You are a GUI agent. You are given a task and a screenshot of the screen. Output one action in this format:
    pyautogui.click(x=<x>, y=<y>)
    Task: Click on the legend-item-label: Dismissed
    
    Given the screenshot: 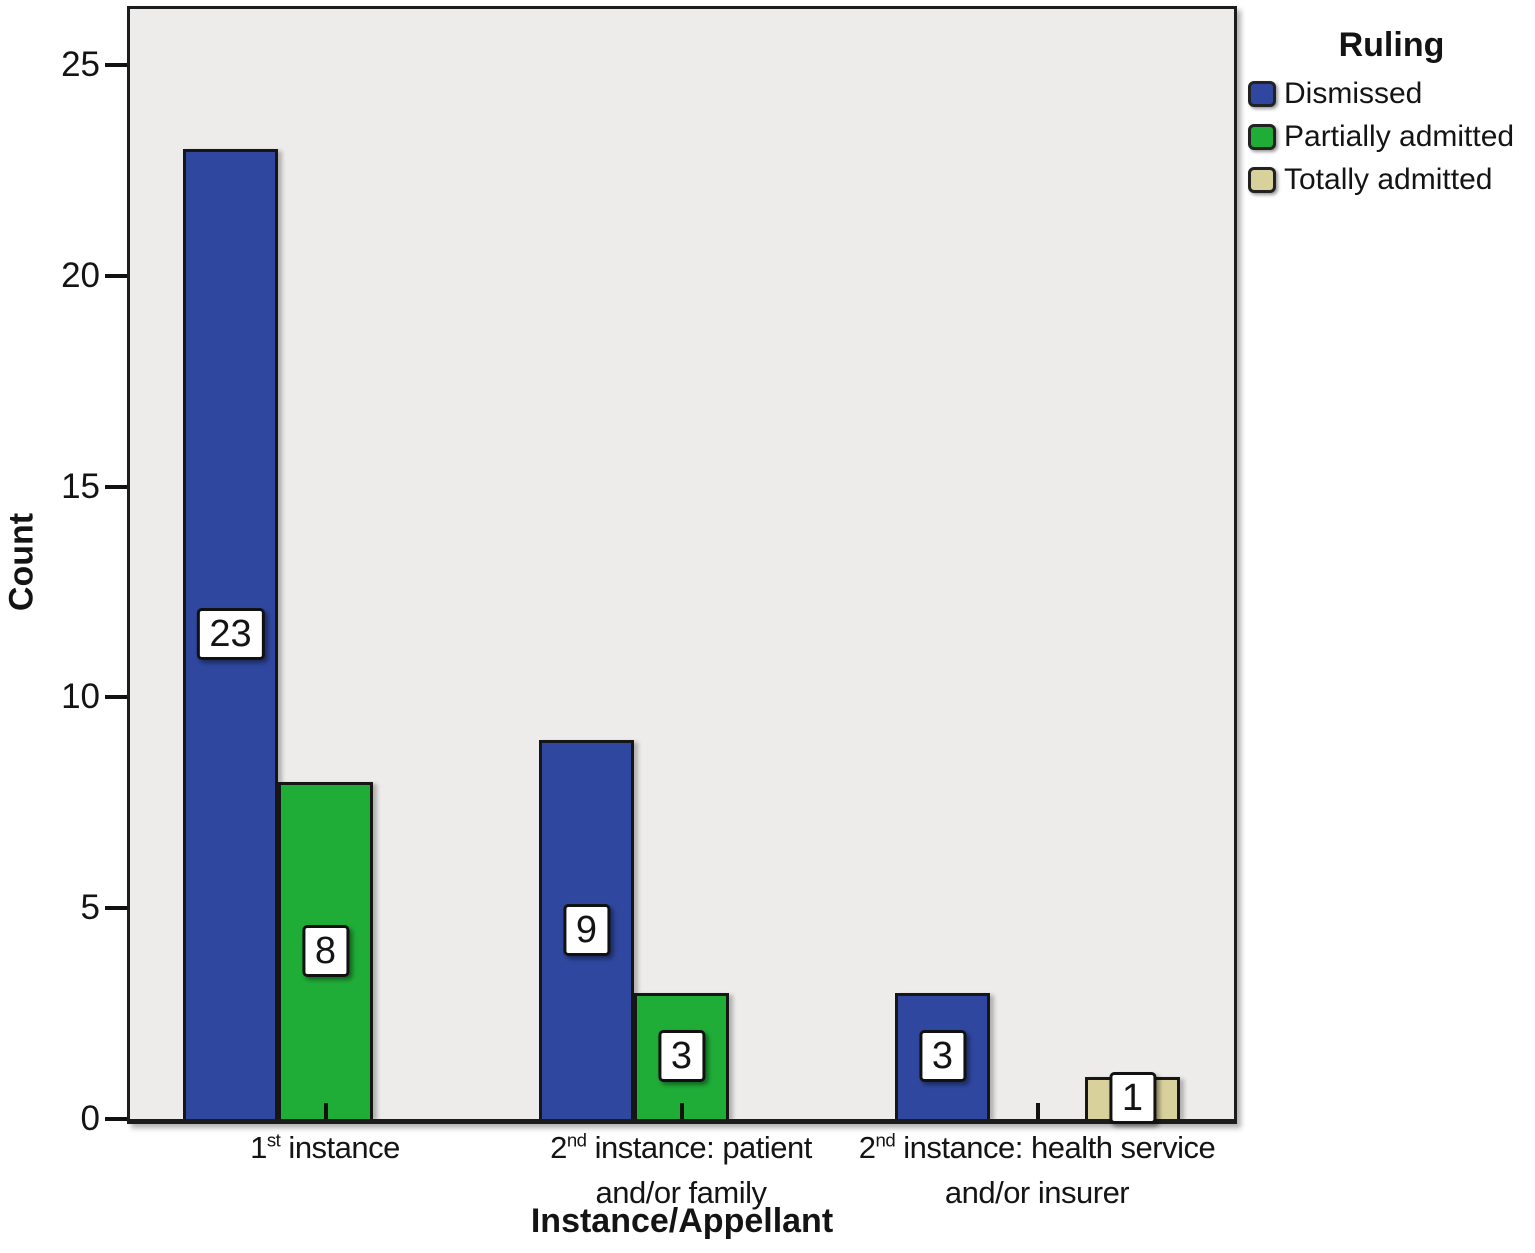 What is the action you would take?
    pyautogui.click(x=1353, y=93)
    